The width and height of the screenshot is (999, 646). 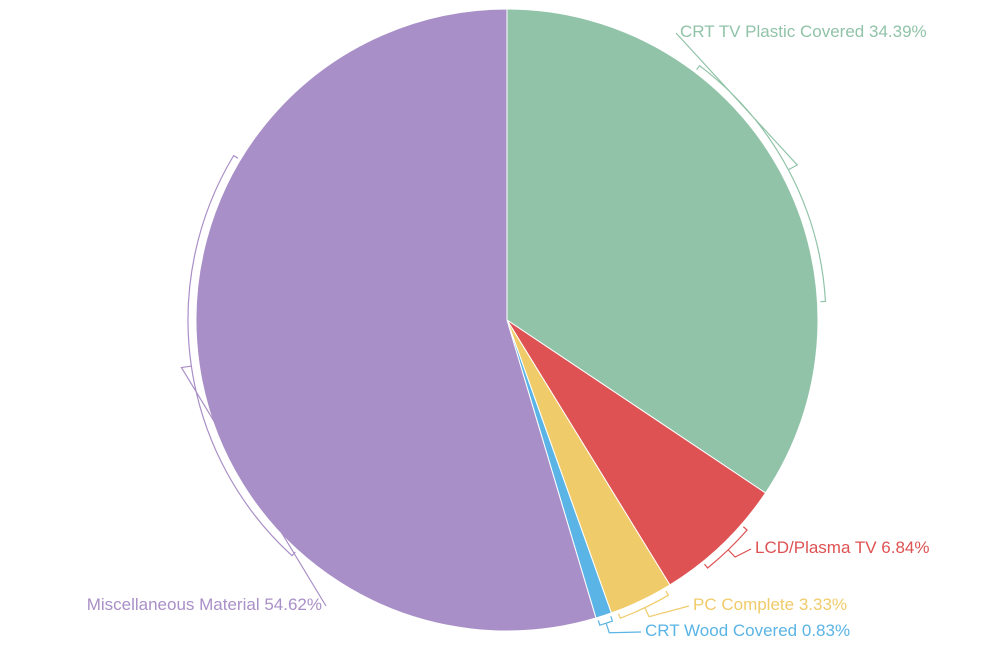 I want to click on data-label: Miscellaneous Material 54.62%, so click(x=204, y=604).